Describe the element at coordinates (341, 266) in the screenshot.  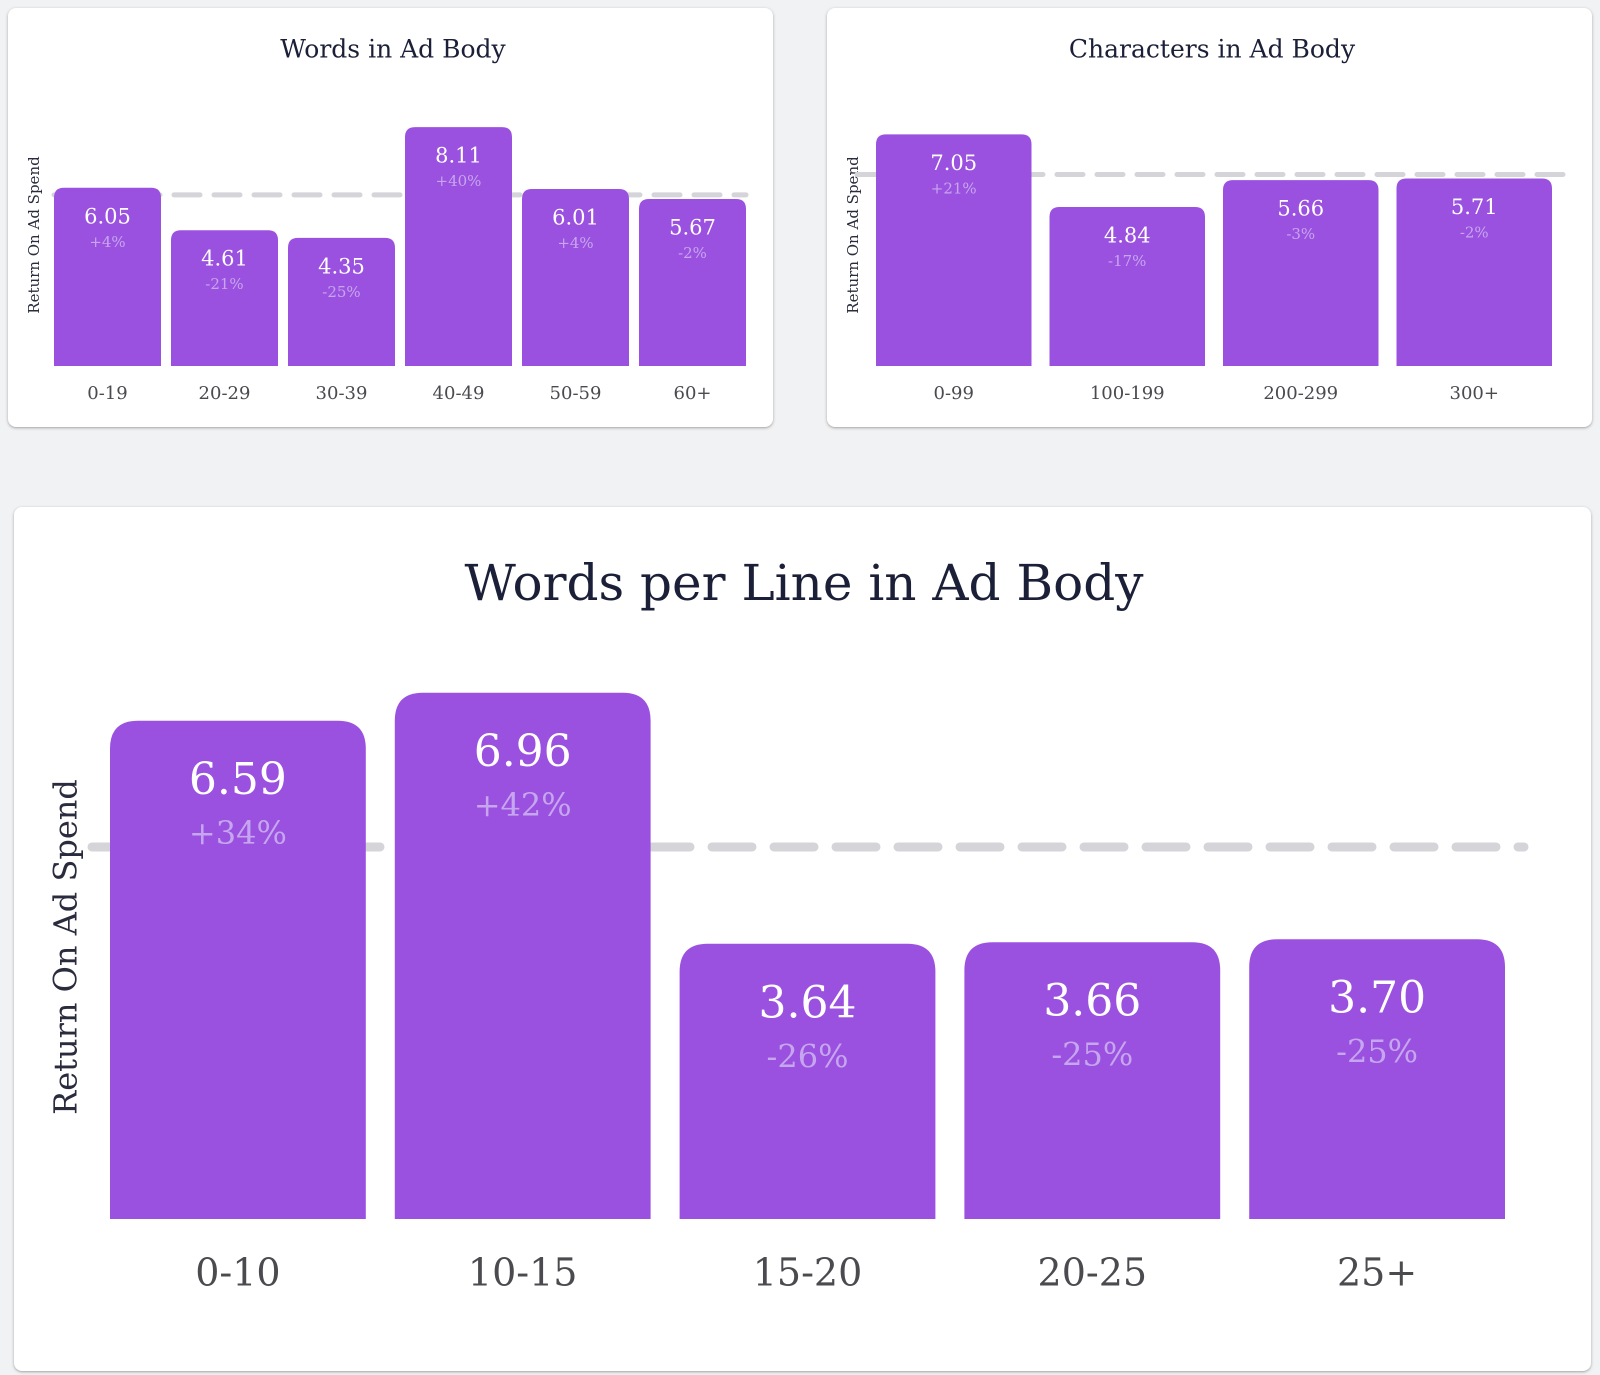
I see `value-label-30-39: 4.35` at that location.